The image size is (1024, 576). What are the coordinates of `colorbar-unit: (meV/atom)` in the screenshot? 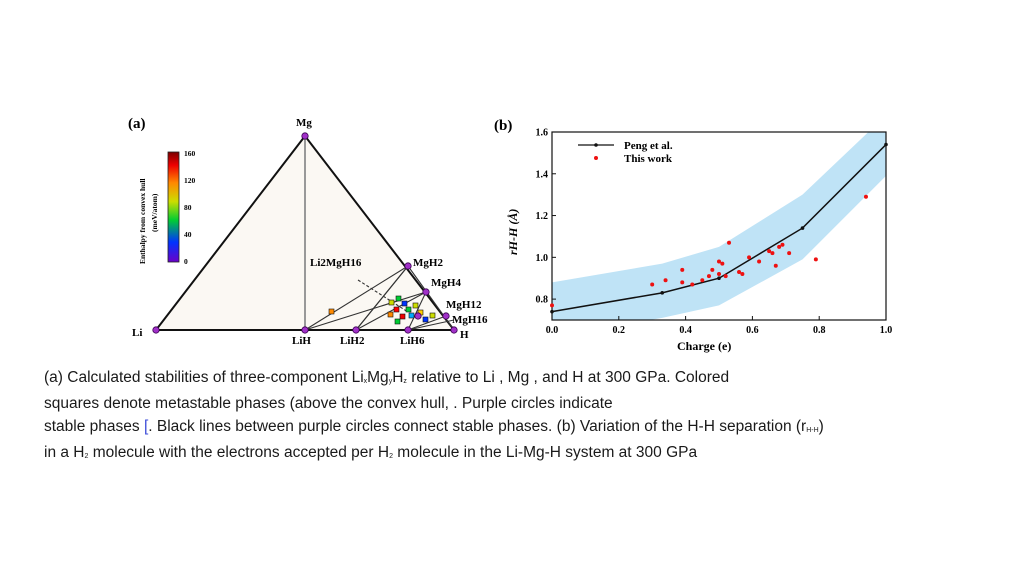 It's located at (154, 212).